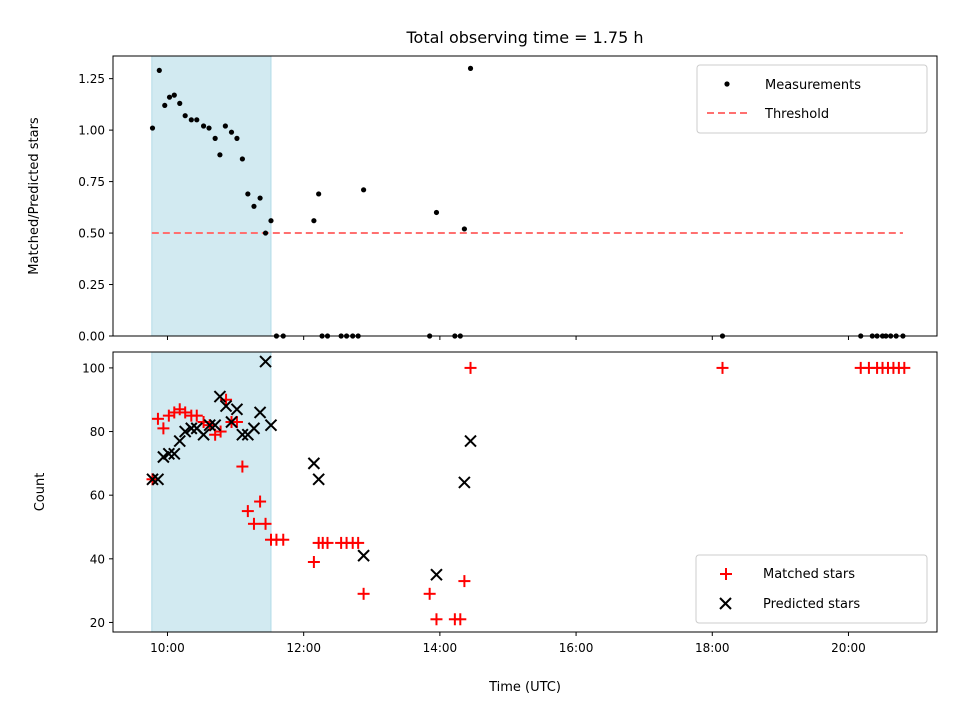 Image resolution: width=960 pixels, height=720 pixels. What do you see at coordinates (91, 131) in the screenshot?
I see `top-ytick-label: 1.00` at bounding box center [91, 131].